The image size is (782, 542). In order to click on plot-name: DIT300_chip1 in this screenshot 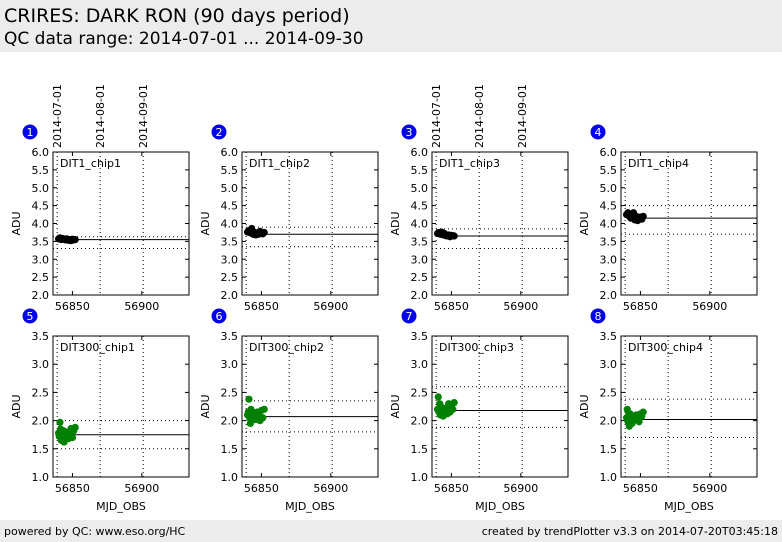, I will do `click(97, 347)`.